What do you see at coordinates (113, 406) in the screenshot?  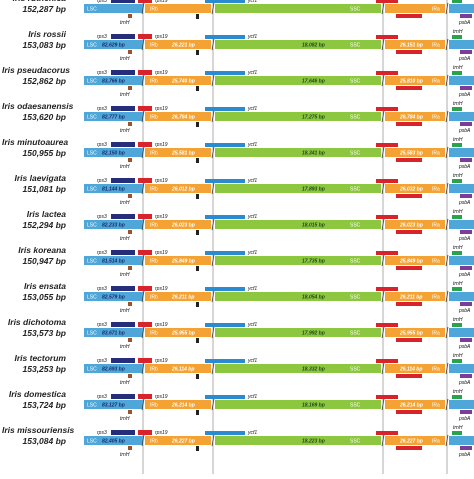 I see `lsc-length-label: 83,127 bp` at bounding box center [113, 406].